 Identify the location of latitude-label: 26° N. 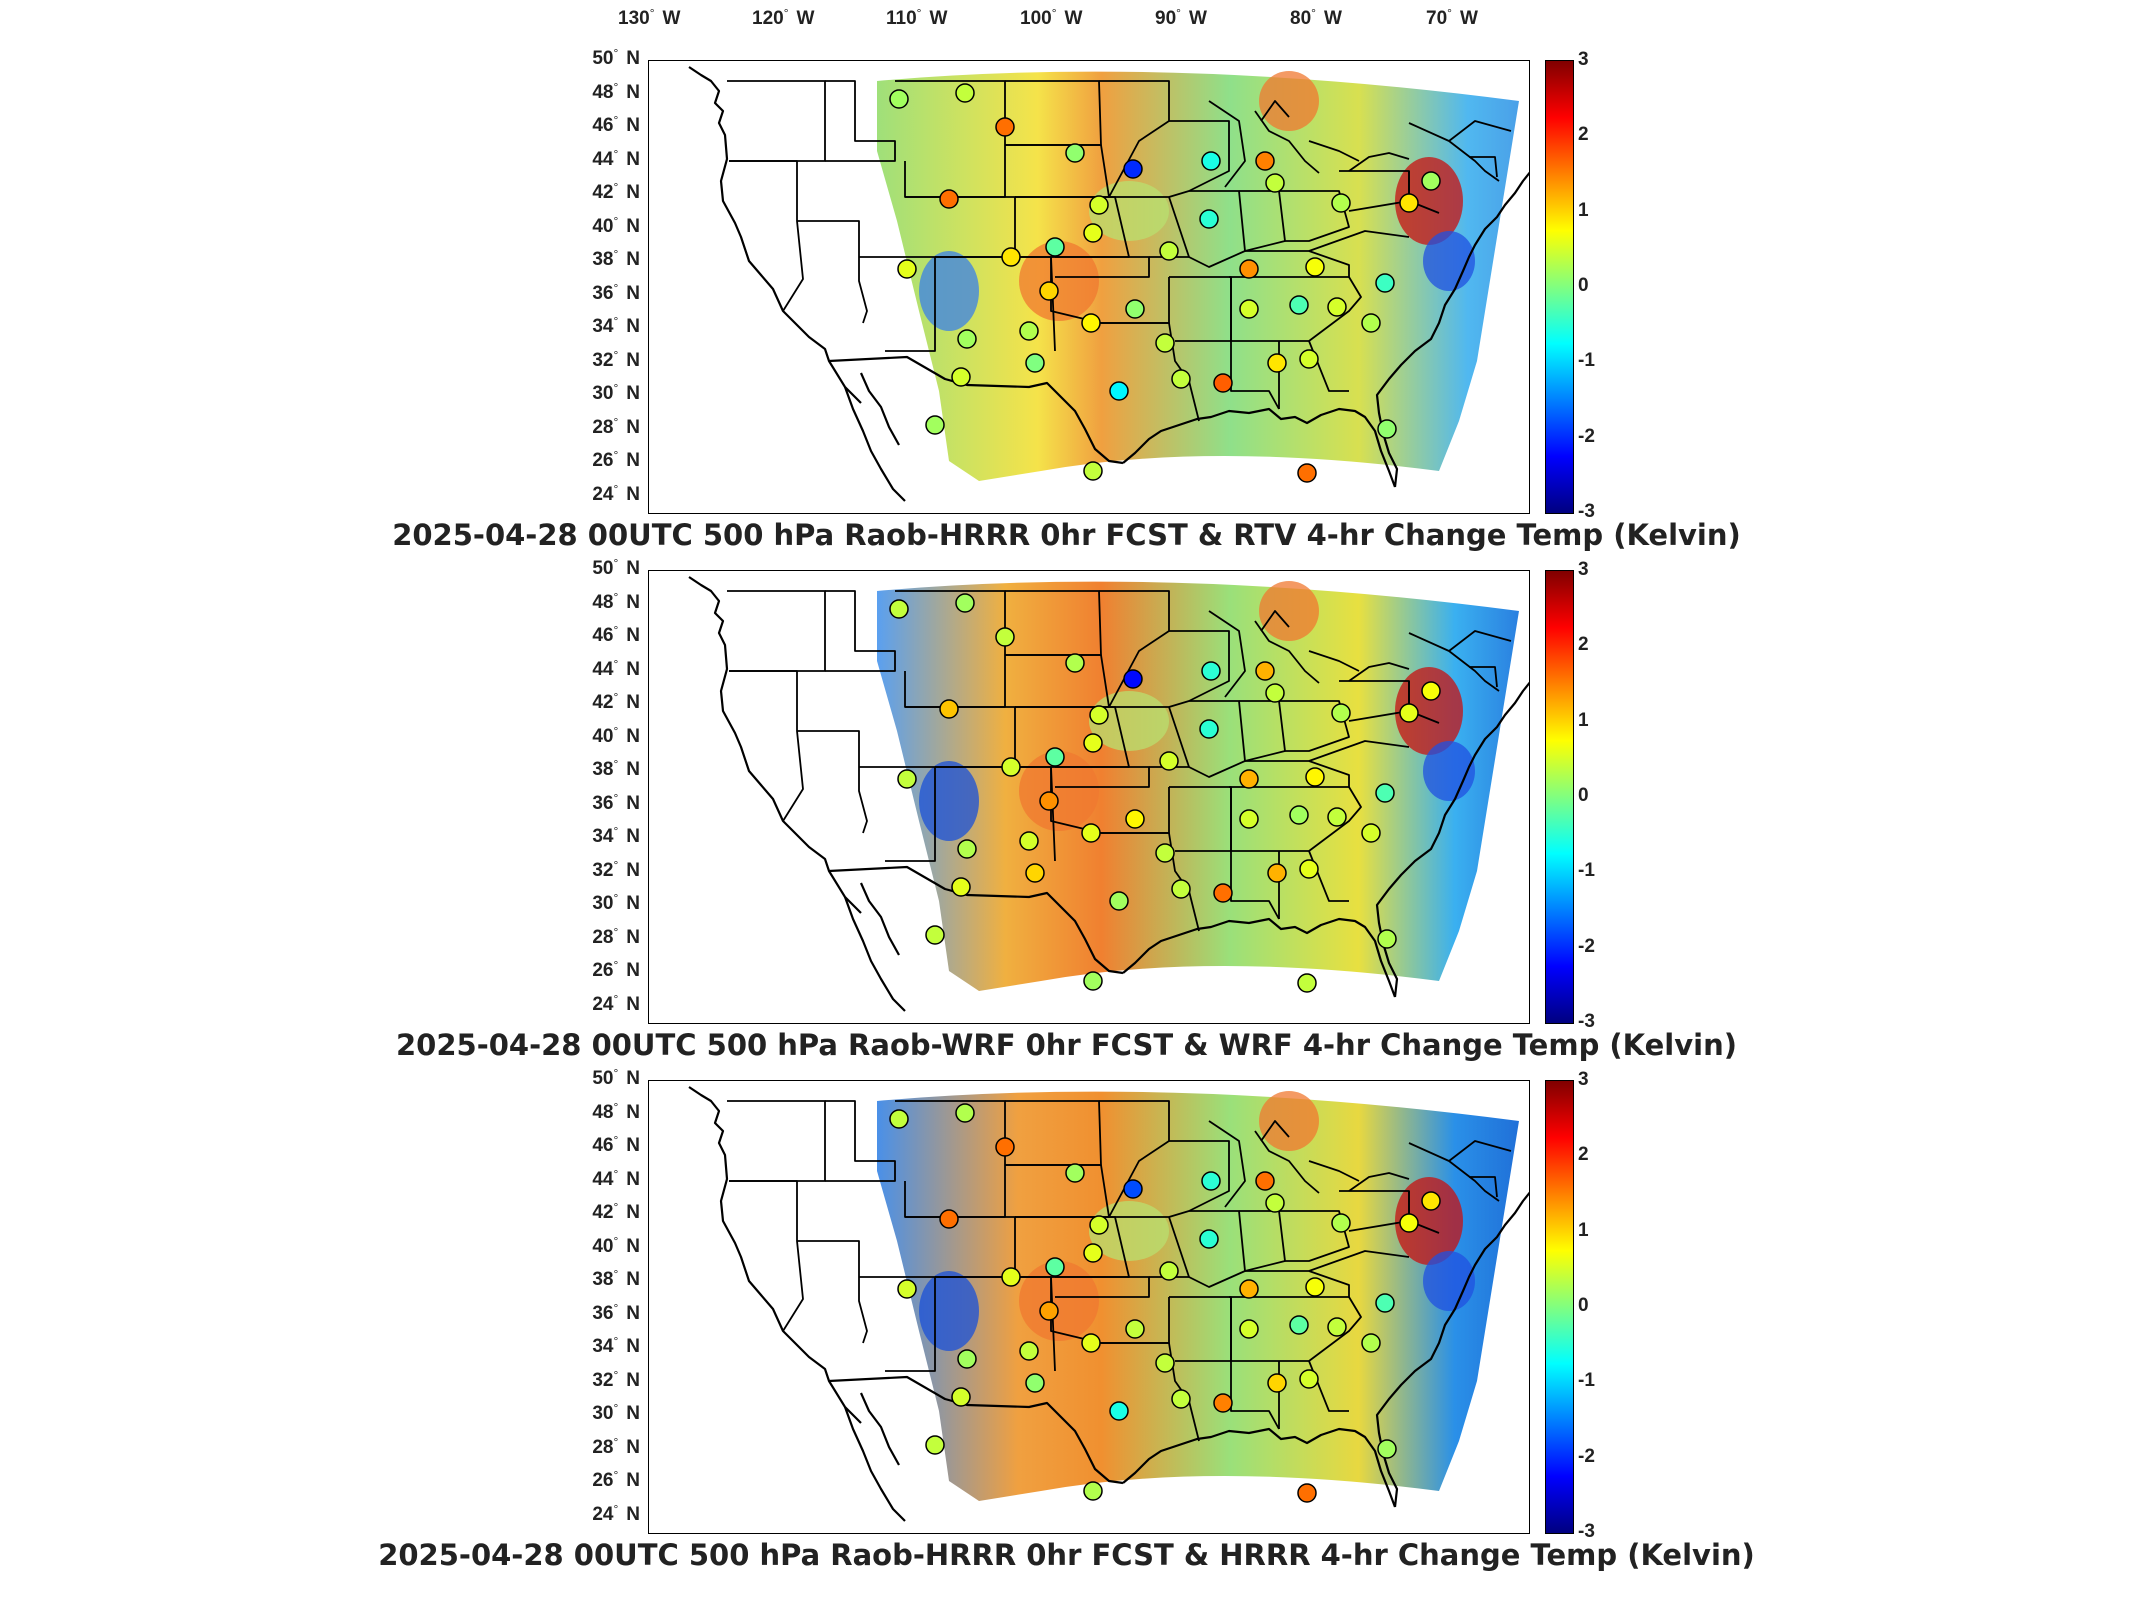
(616, 969).